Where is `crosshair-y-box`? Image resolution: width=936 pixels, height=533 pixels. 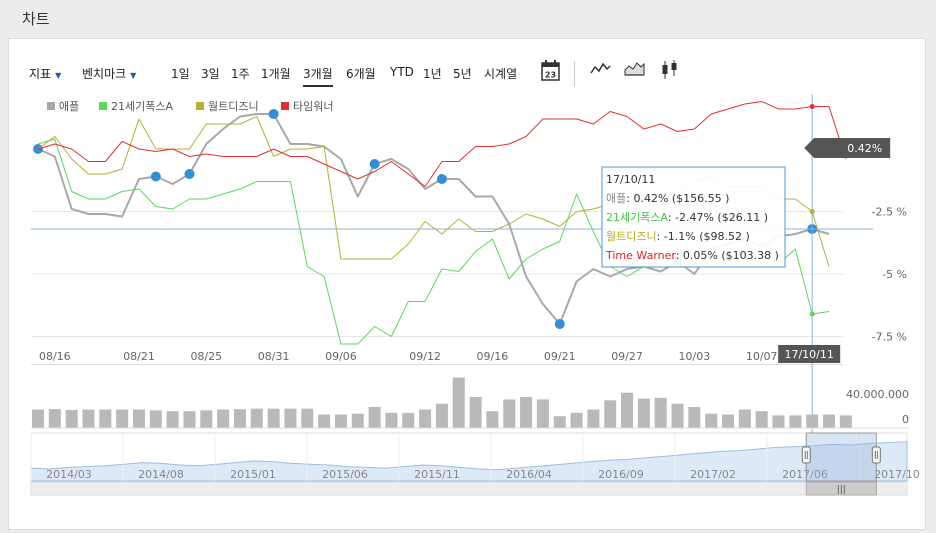 crosshair-y-box is located at coordinates (847, 148).